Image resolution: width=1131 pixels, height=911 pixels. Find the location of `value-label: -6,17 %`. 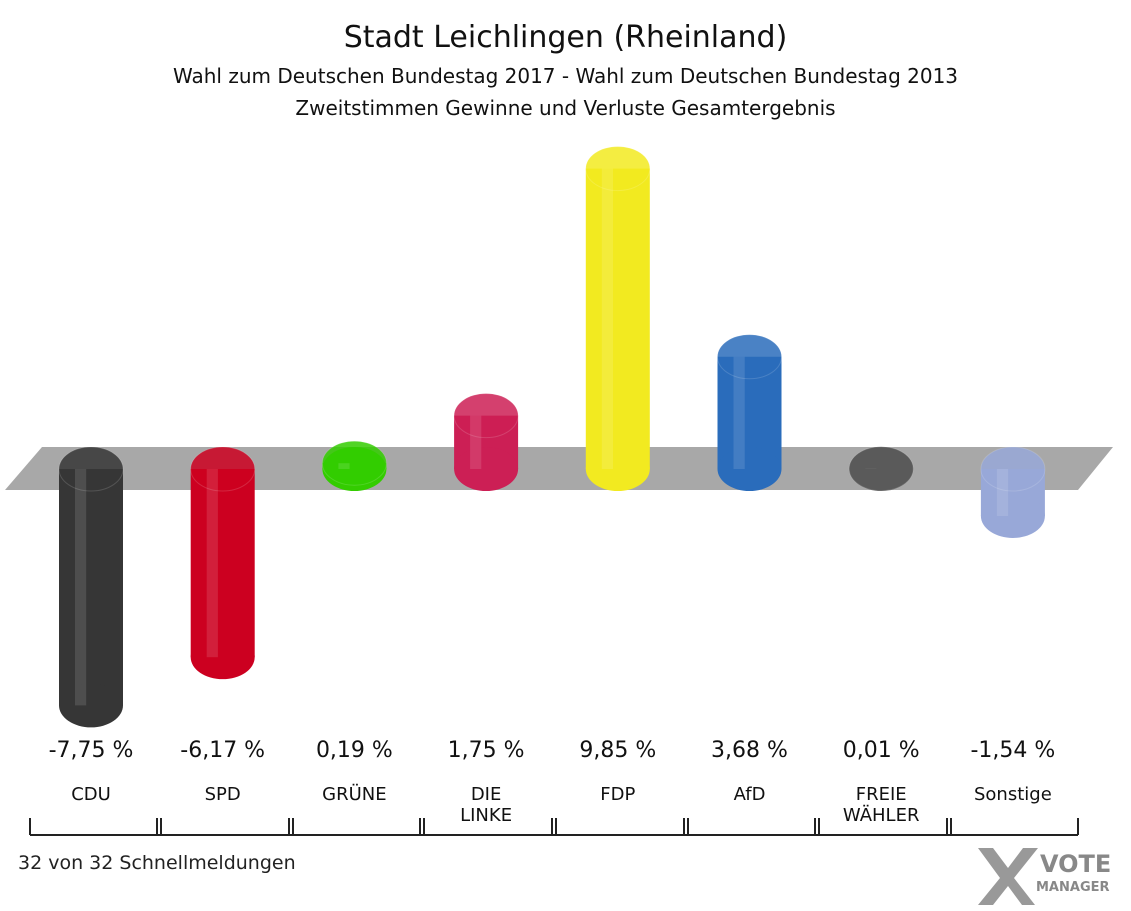

value-label: -6,17 % is located at coordinates (223, 750).